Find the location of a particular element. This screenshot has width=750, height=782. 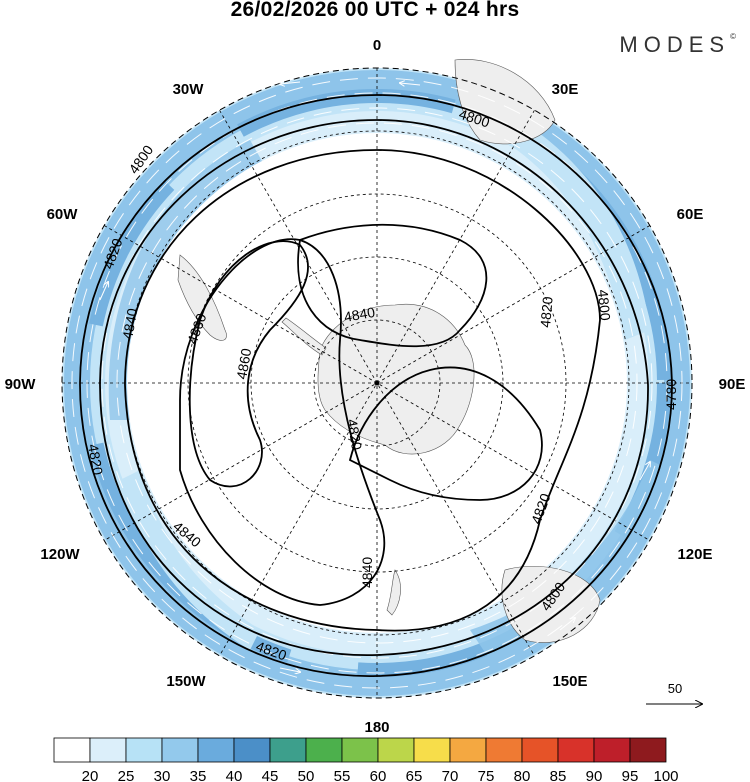

colorbar-tick-label: 90 is located at coordinates (594, 775).